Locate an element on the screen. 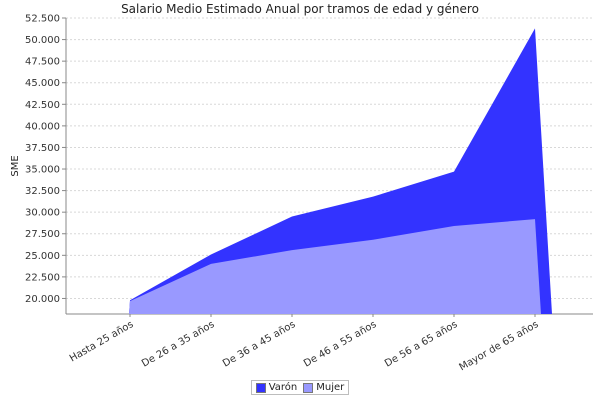  legend-swatch-varon is located at coordinates (260, 387).